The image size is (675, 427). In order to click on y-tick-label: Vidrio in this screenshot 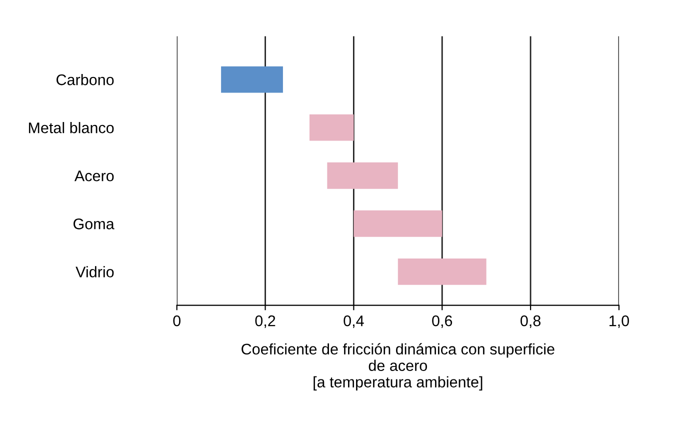, I will do `click(95, 272)`.